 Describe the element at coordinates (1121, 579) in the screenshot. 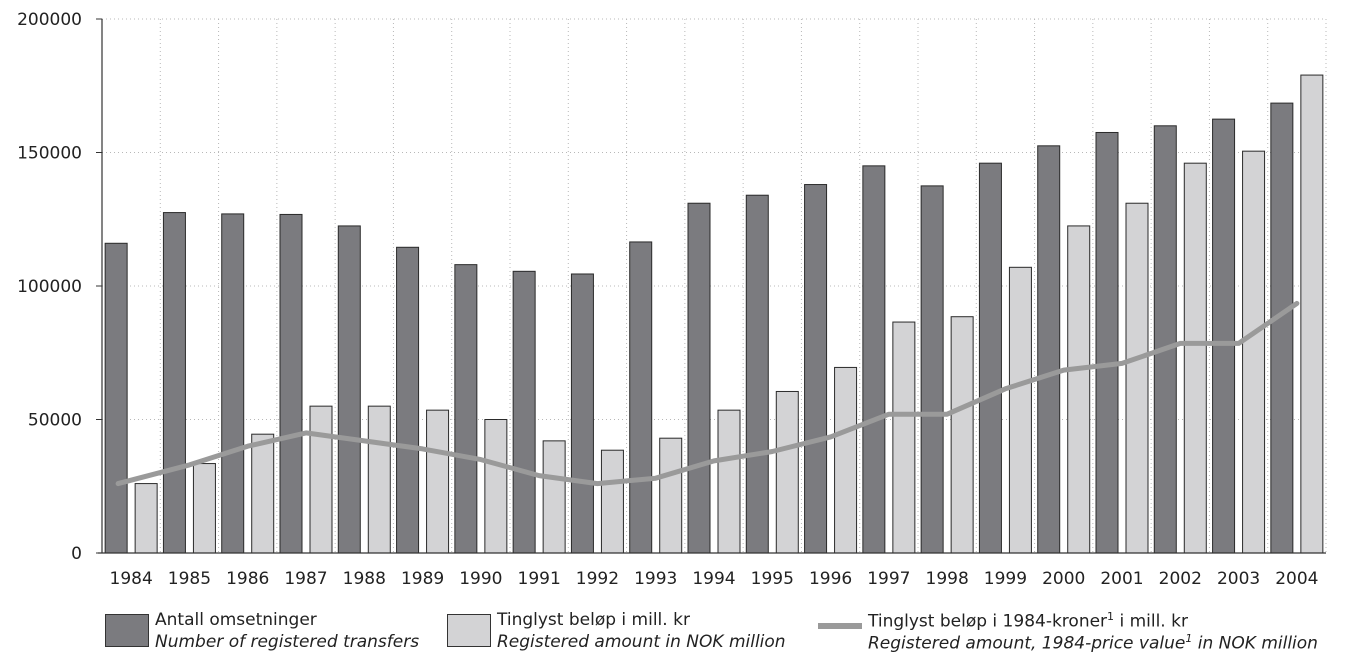

I see `x-tick-label: 2001` at that location.